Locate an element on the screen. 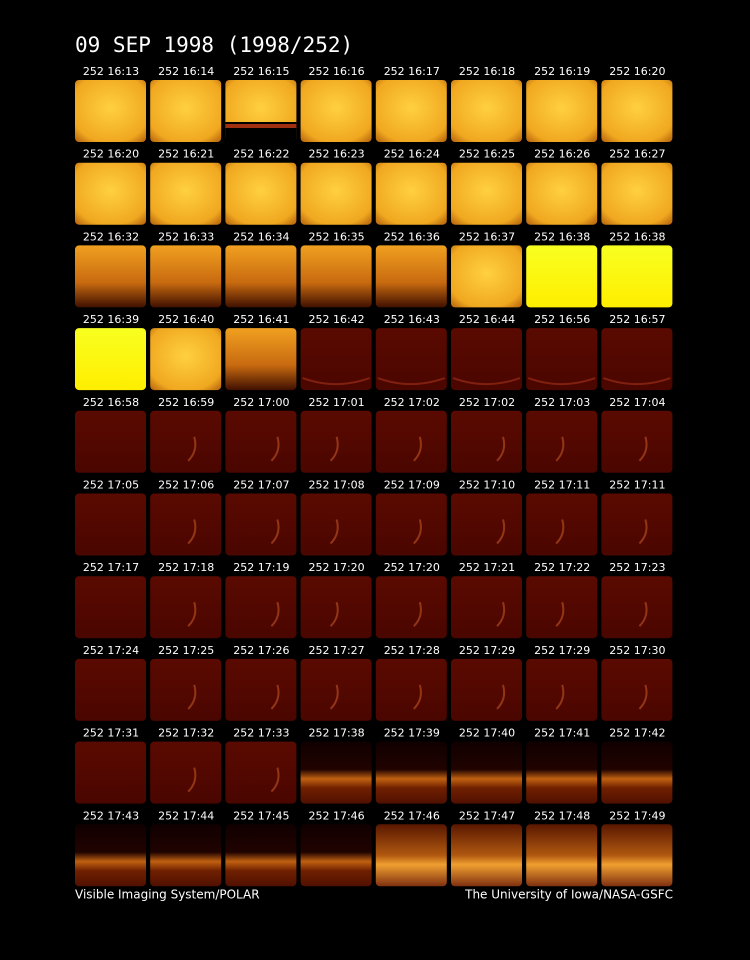 This screenshot has height=960, width=750. footer-right: The University of Iowa/NASA-GSFC is located at coordinates (568, 895).